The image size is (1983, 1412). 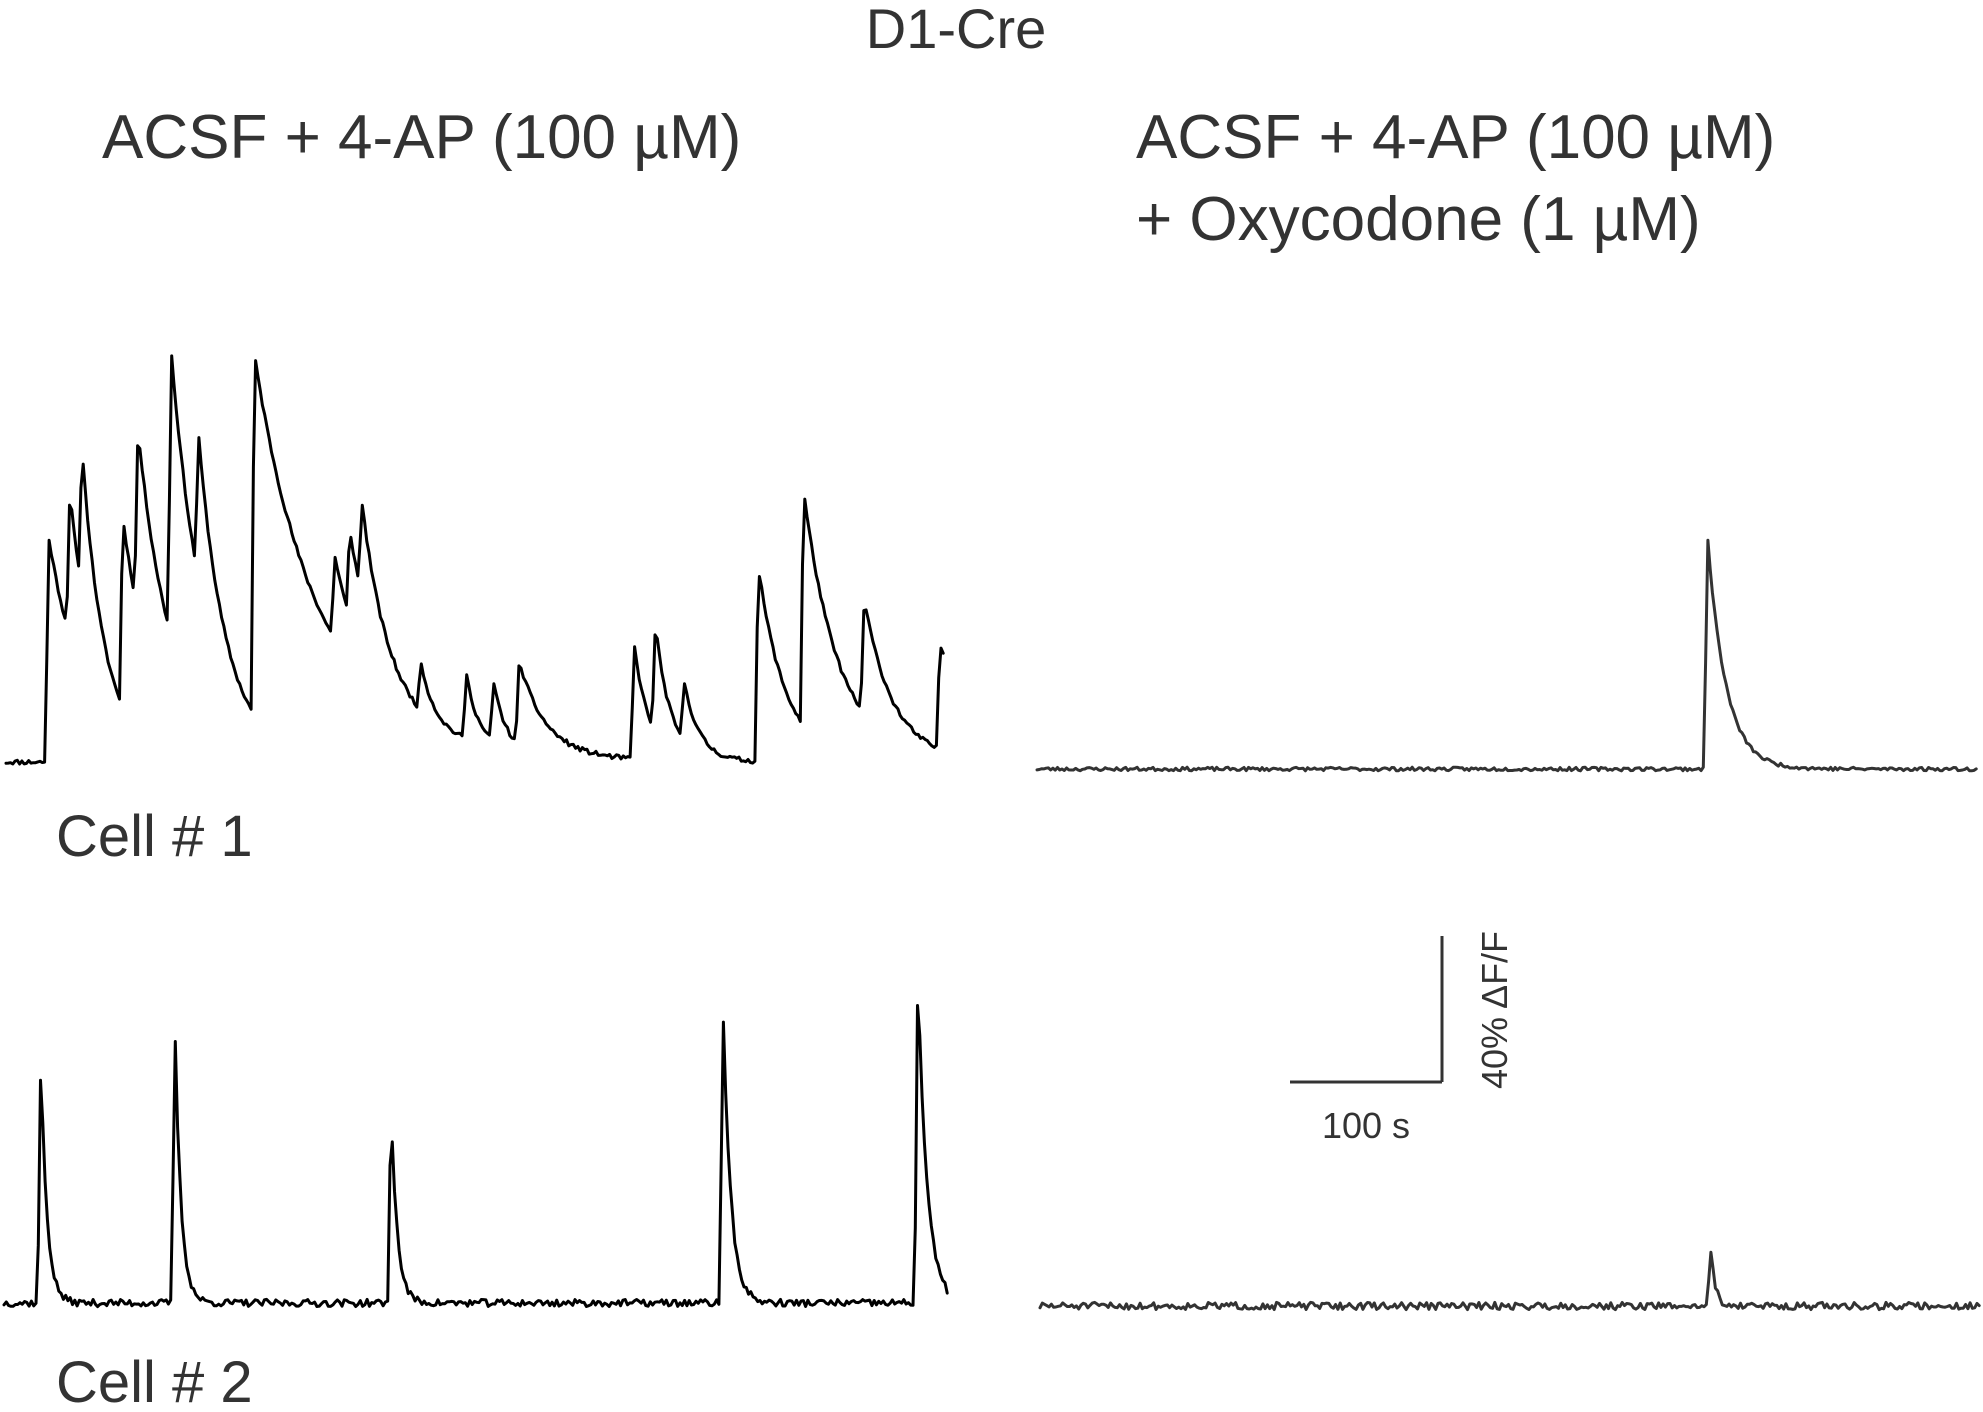 I want to click on trace-cell1-acsf, so click(x=474, y=560).